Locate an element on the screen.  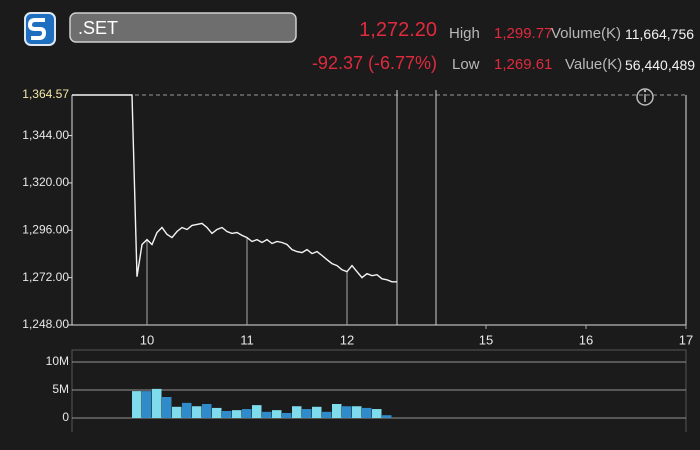
search-box is located at coordinates (183, 27).